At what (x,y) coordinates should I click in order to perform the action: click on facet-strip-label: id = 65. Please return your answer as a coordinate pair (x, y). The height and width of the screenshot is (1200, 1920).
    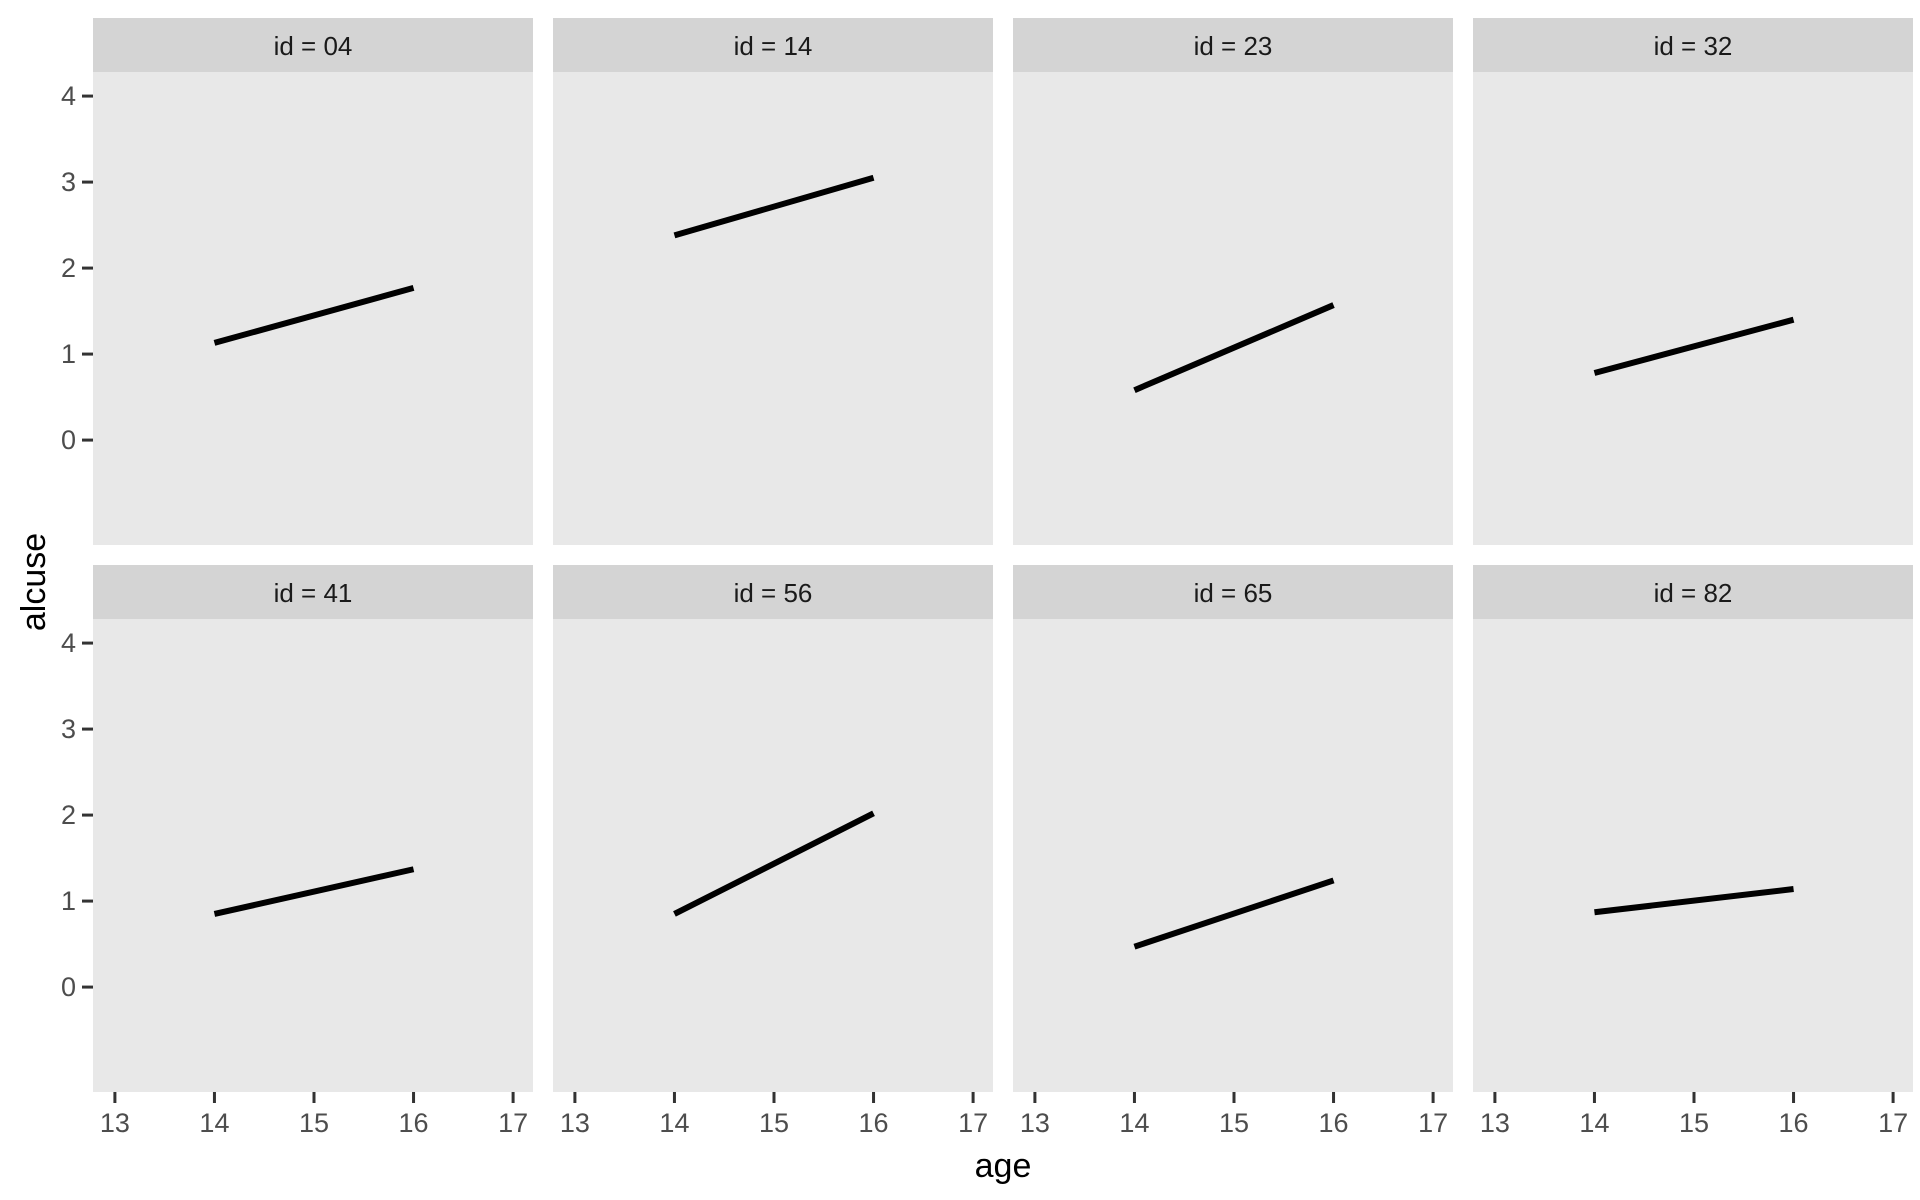
    Looking at the image, I should click on (1233, 593).